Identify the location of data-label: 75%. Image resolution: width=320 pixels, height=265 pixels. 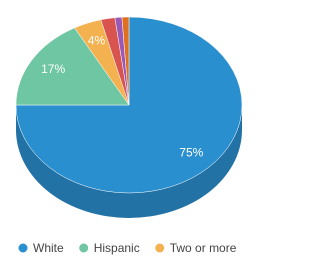
(191, 153).